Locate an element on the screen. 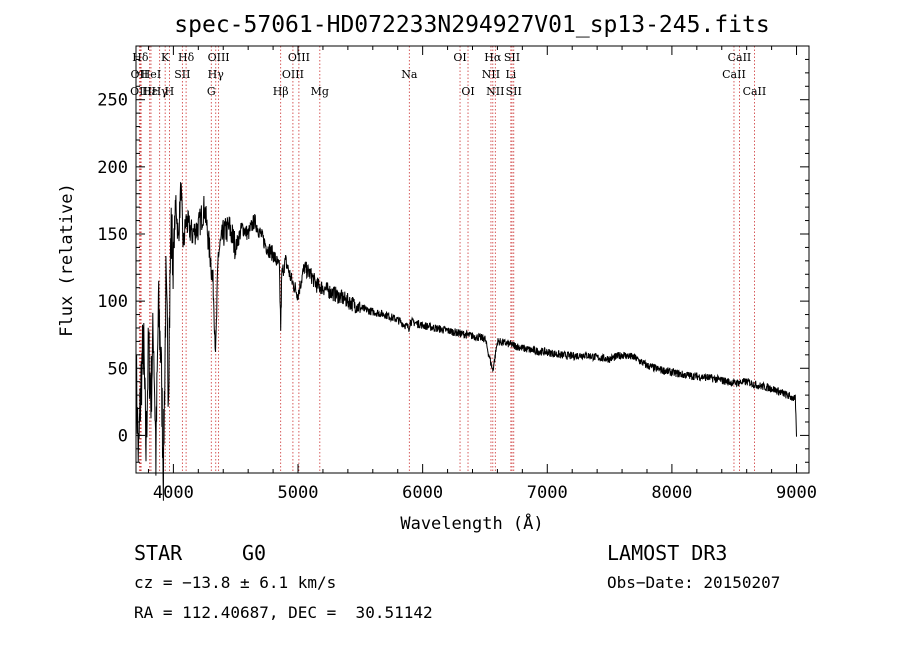  object-subclass: G0 is located at coordinates (254, 553).